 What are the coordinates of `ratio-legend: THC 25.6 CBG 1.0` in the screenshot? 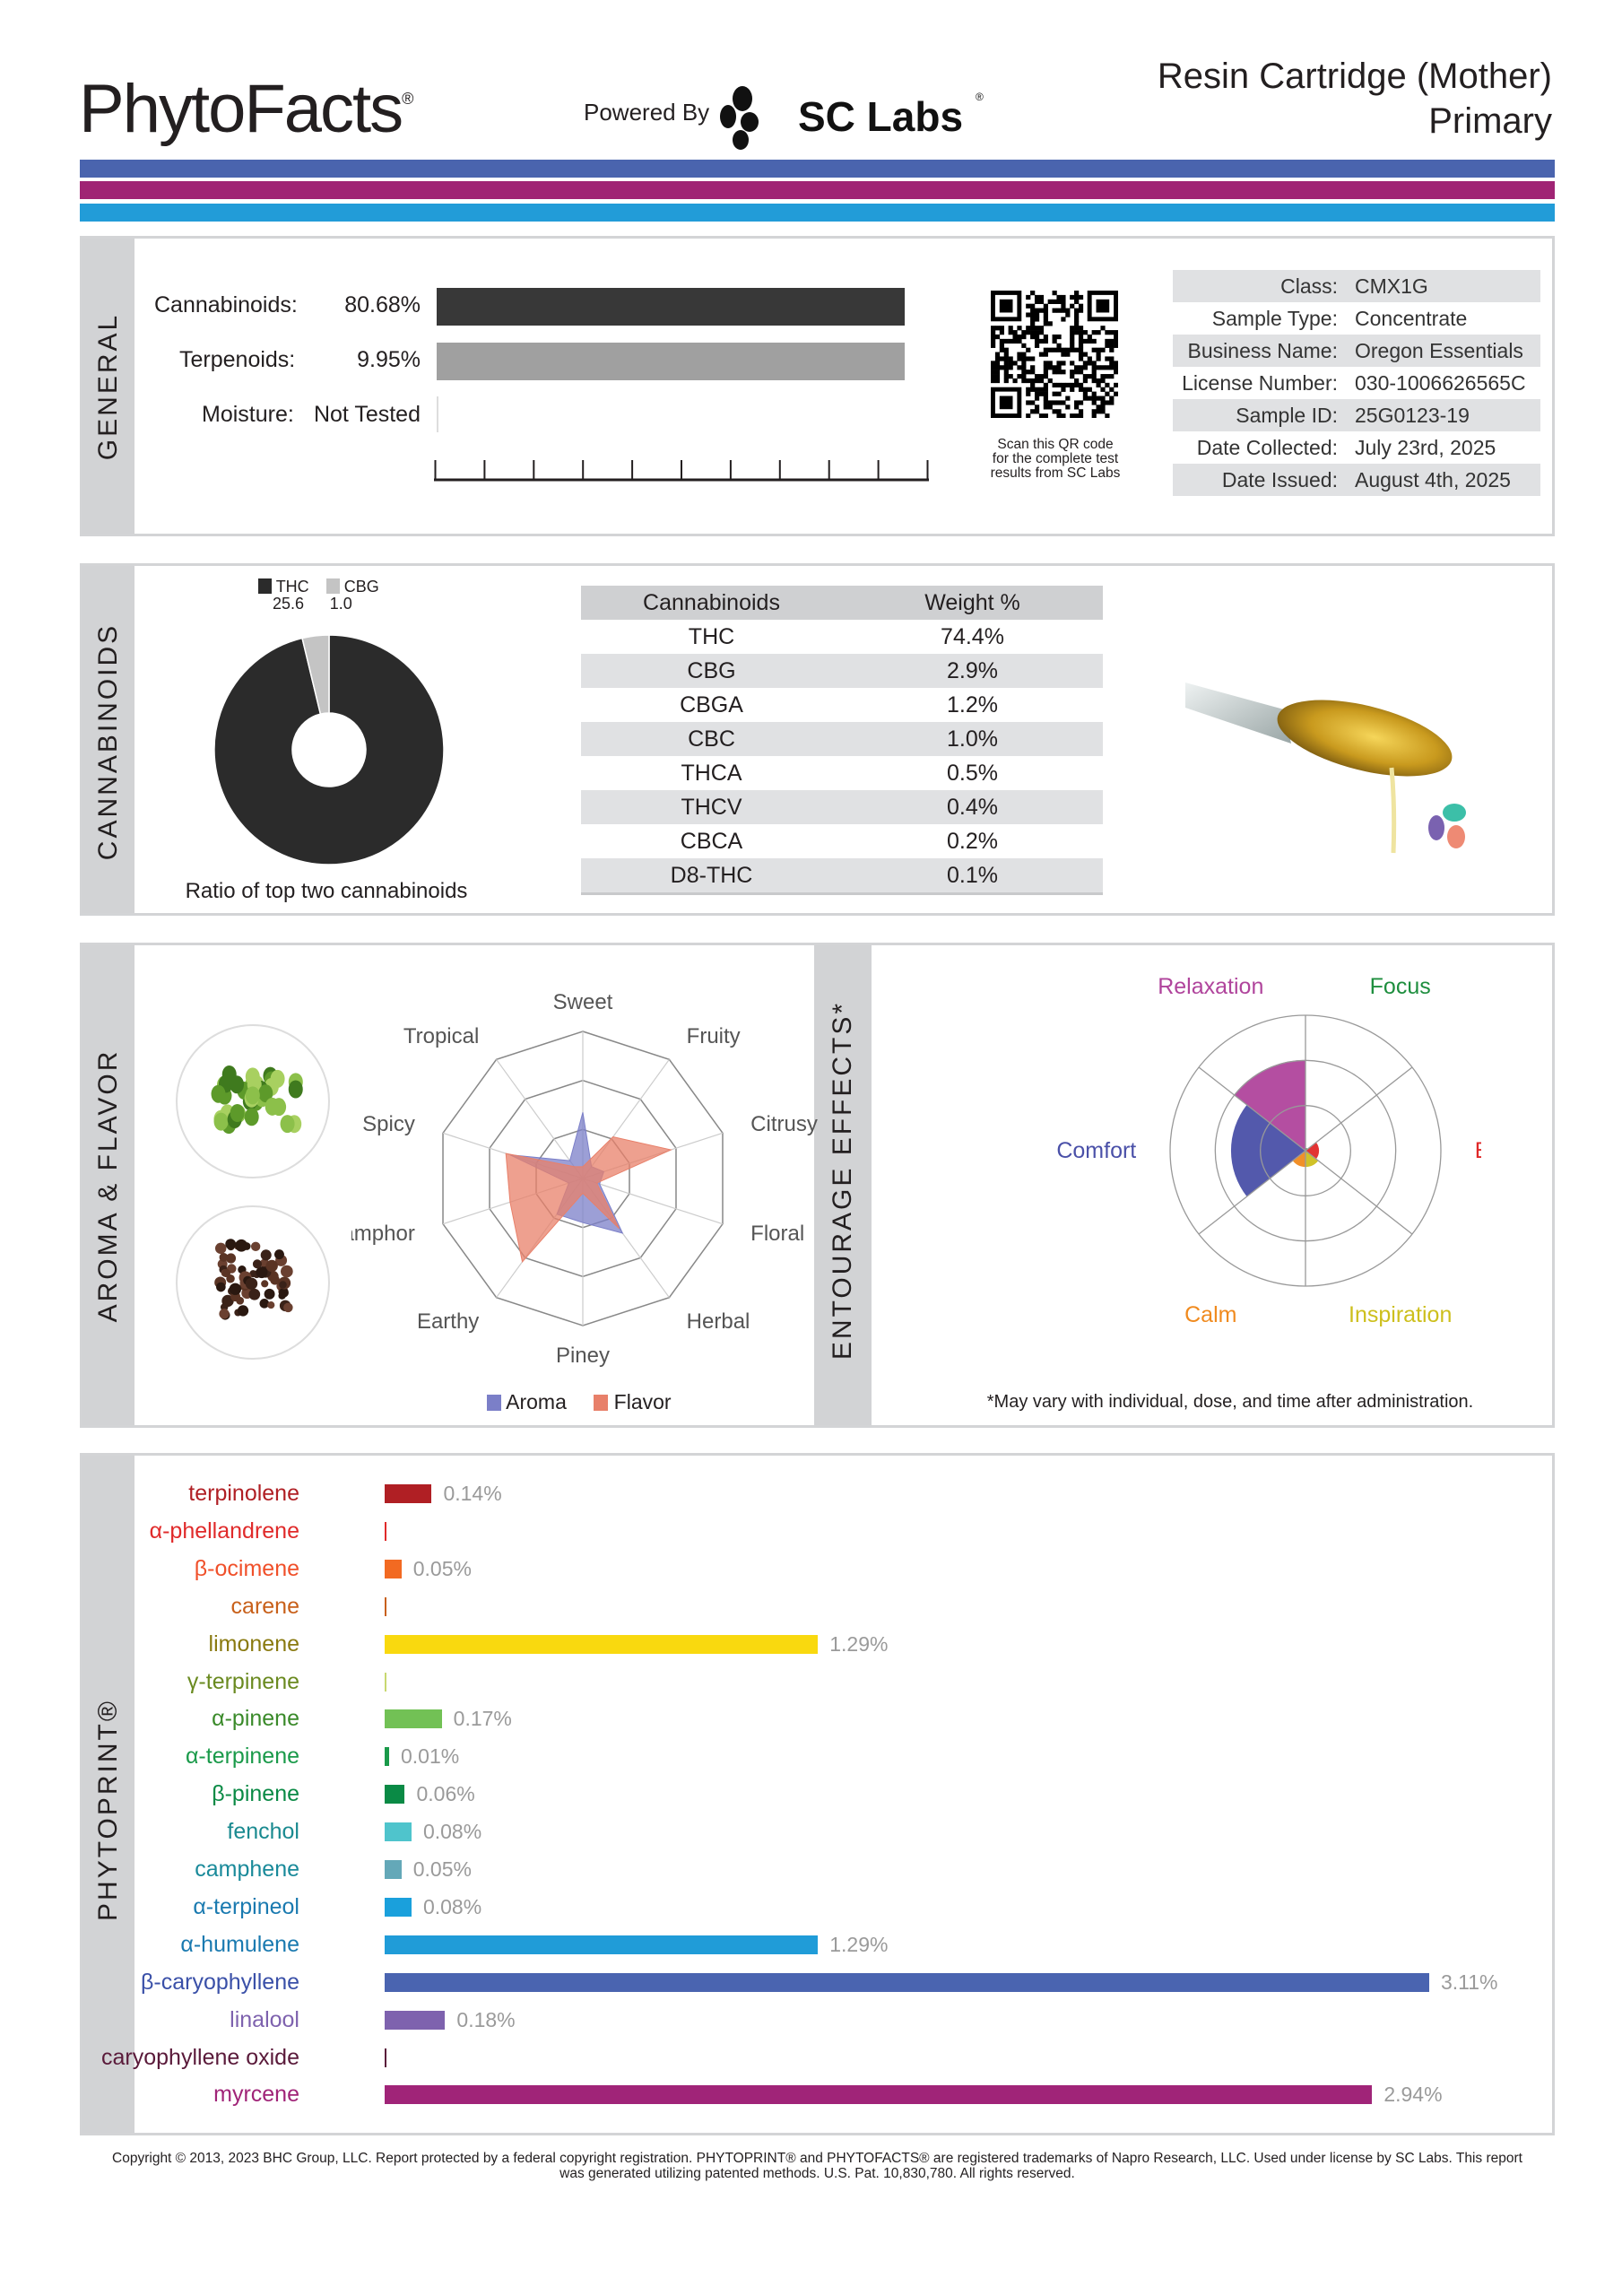 It's located at (318, 595).